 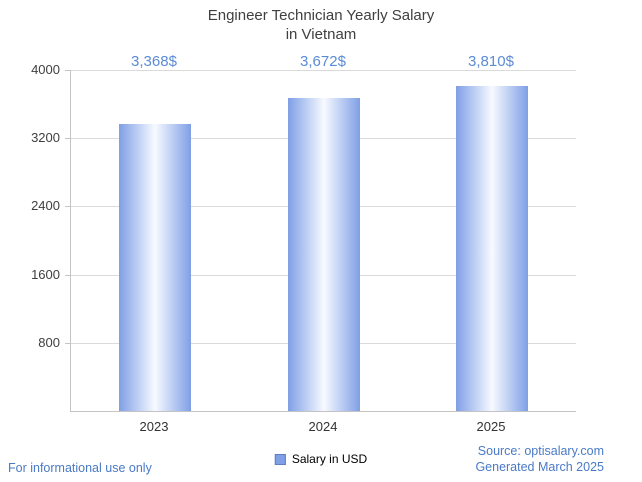 What do you see at coordinates (491, 61) in the screenshot?
I see `bar-value-label: 3,810$` at bounding box center [491, 61].